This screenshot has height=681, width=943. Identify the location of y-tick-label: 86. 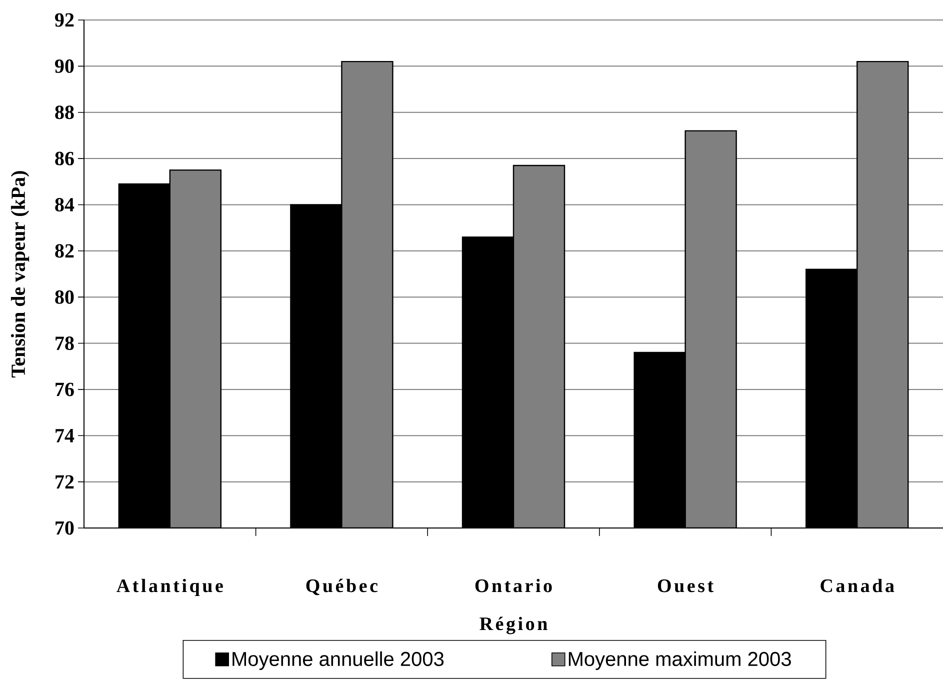
(64, 159).